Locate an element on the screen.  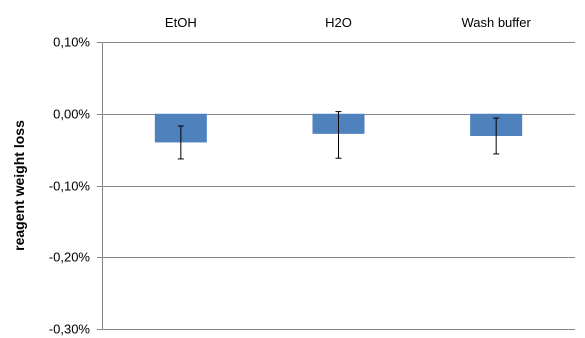
error-bars is located at coordinates (338, 135).